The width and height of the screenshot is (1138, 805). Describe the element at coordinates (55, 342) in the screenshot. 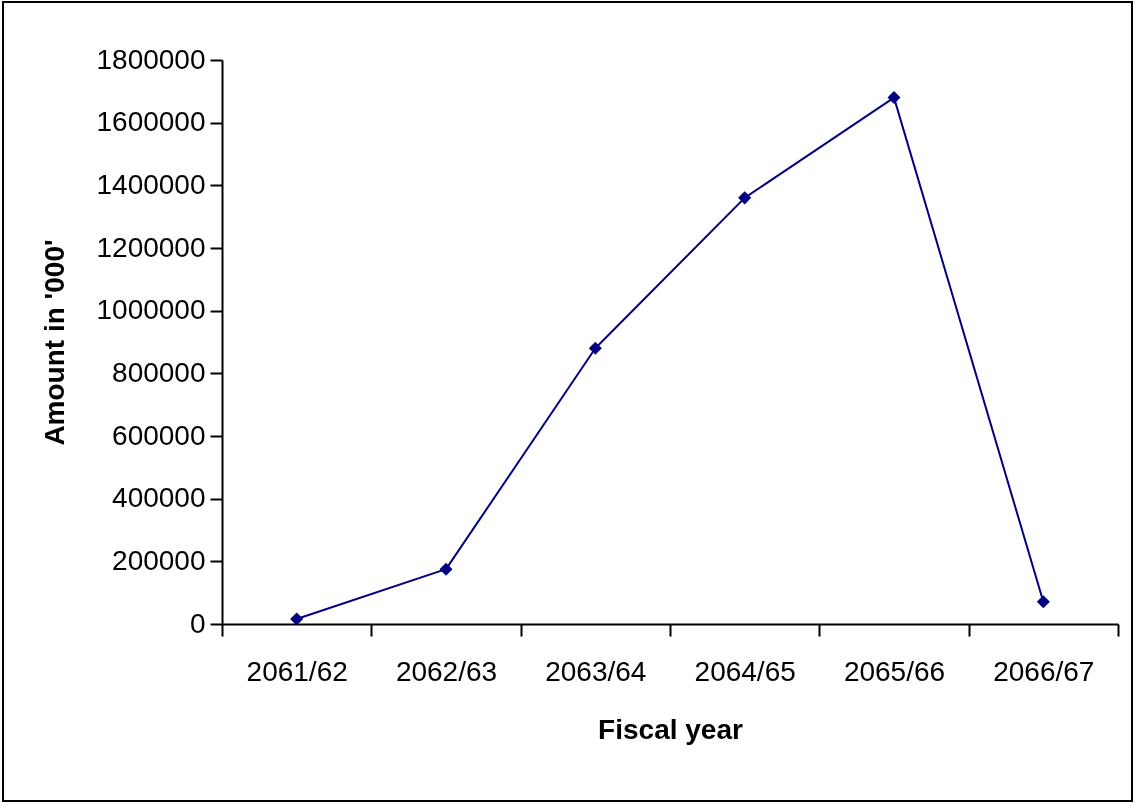

I see `y-axis-title: Amount in '000'` at that location.